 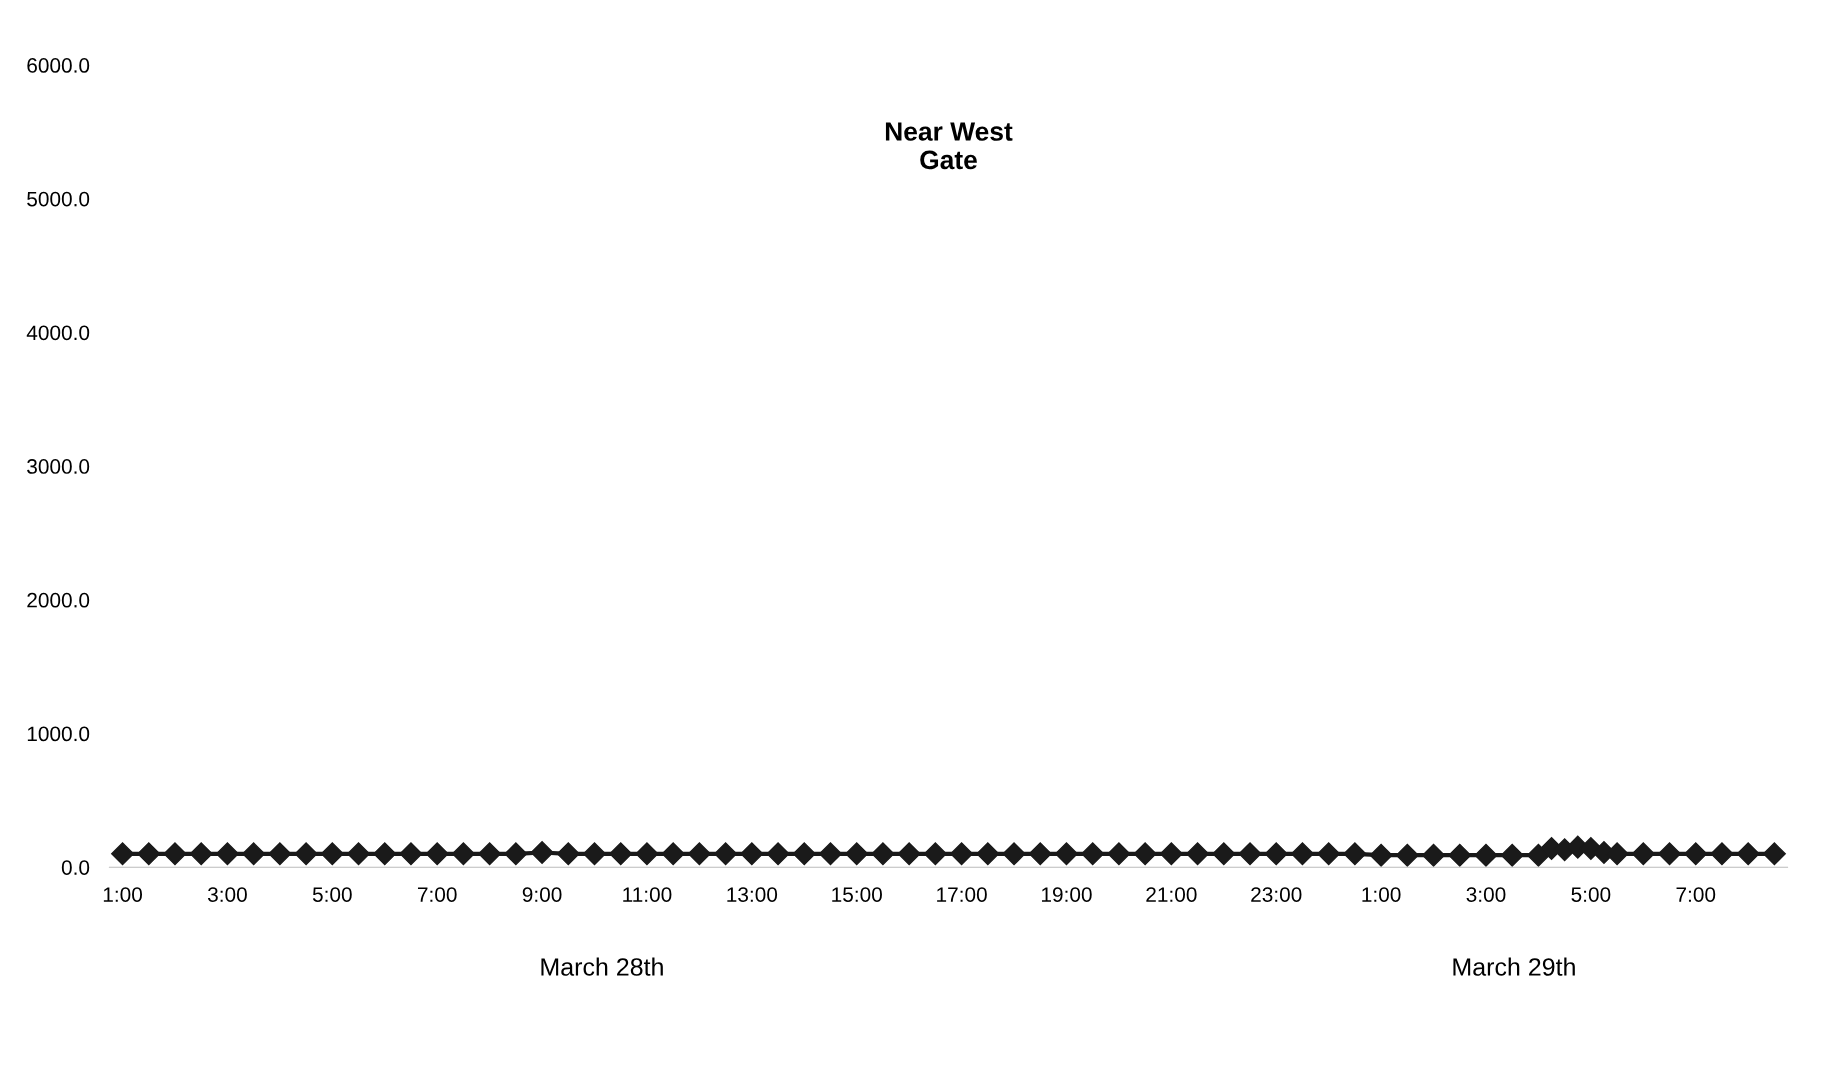 I want to click on y-tick-label: 3000.0, so click(x=58, y=466).